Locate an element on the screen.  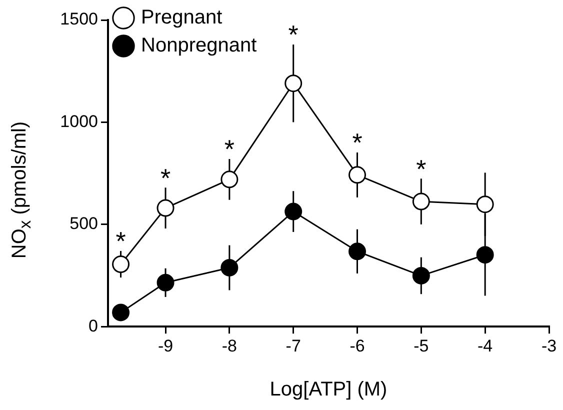
y-tick-label: 1000 is located at coordinates (79, 121).